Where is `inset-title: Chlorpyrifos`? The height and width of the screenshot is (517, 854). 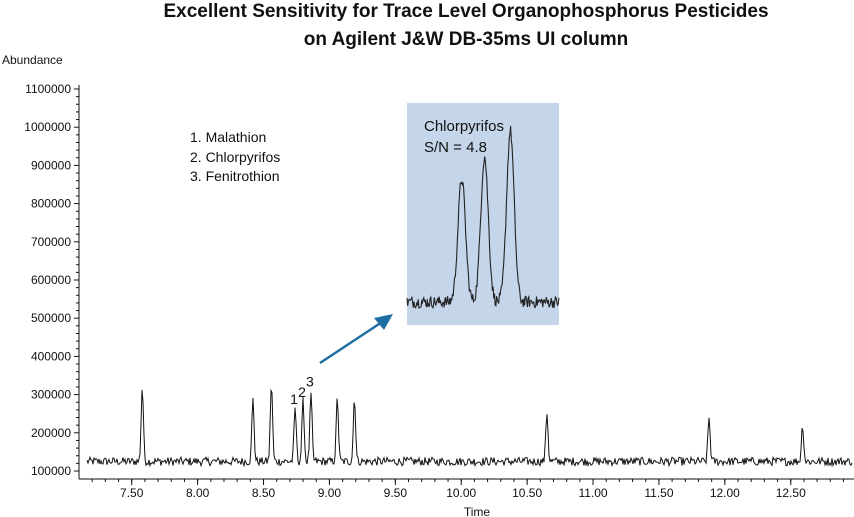
inset-title: Chlorpyrifos is located at coordinates (464, 126).